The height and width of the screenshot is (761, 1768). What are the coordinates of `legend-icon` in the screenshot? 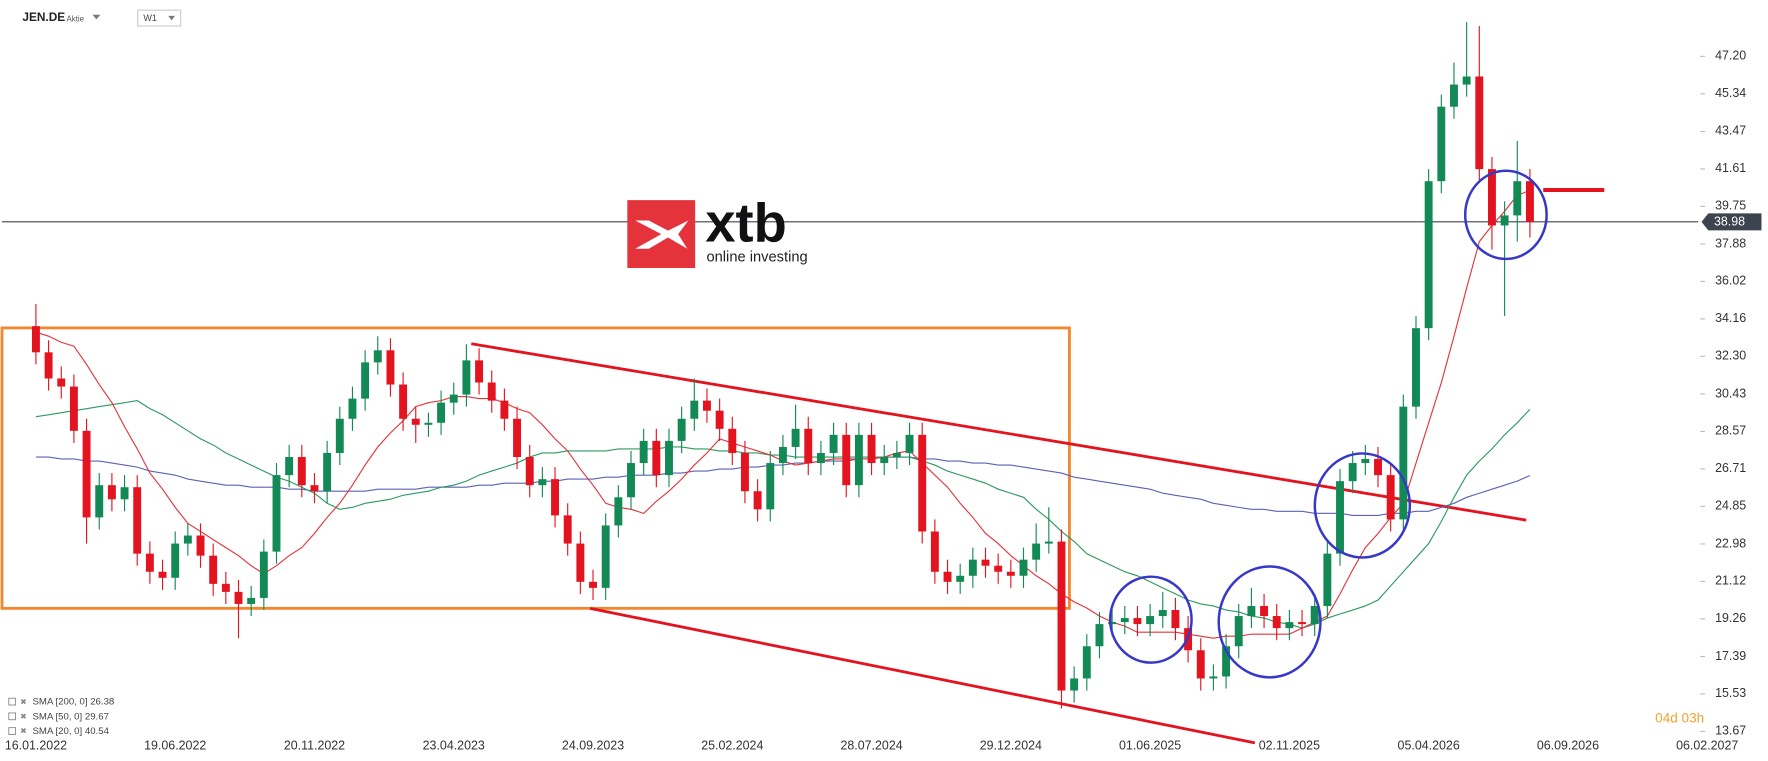 It's located at (12, 701).